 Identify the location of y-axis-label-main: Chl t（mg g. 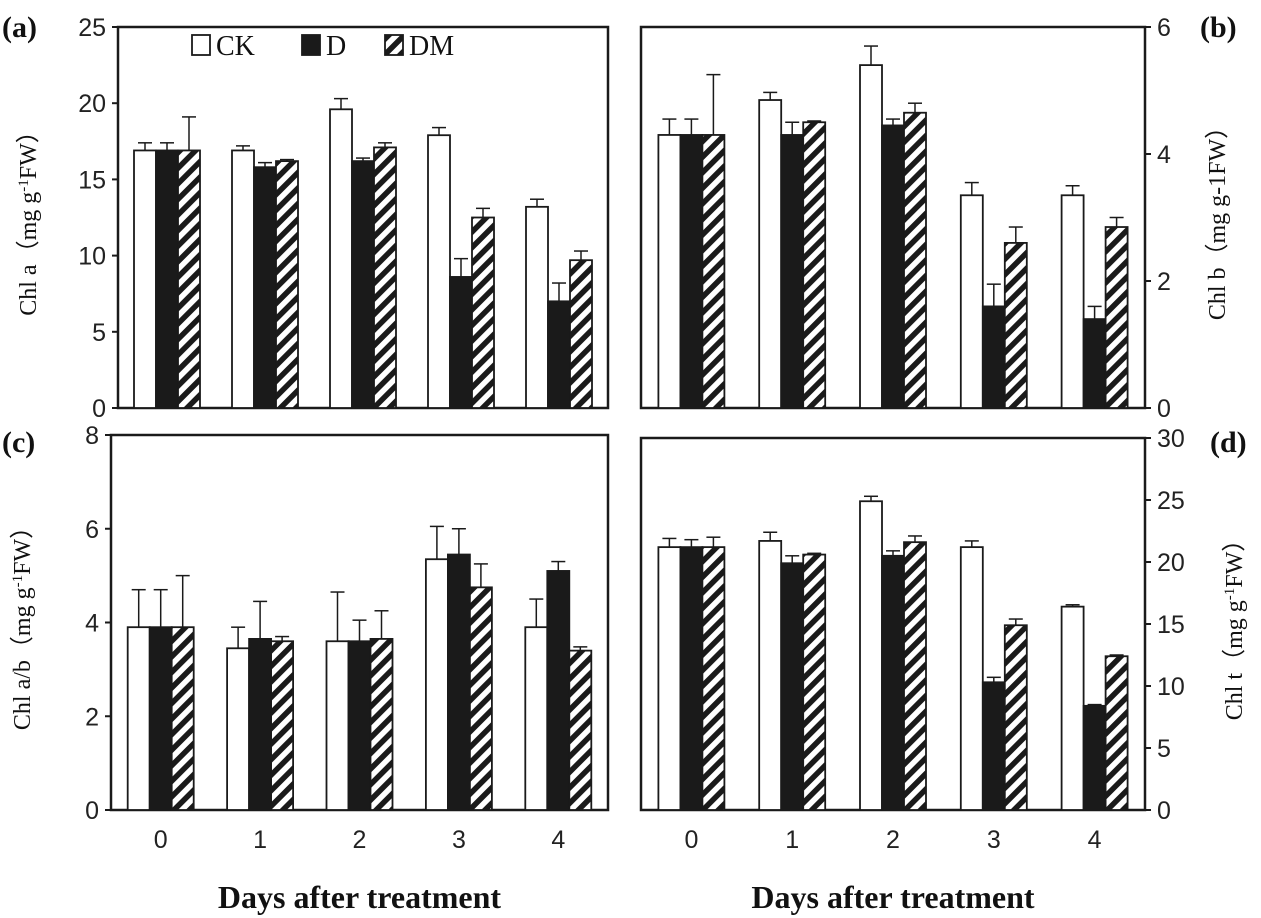
(1235, 660).